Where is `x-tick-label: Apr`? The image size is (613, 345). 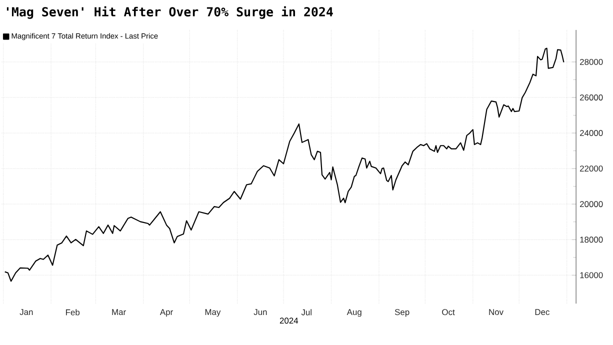
x-tick-label: Apr is located at coordinates (166, 313).